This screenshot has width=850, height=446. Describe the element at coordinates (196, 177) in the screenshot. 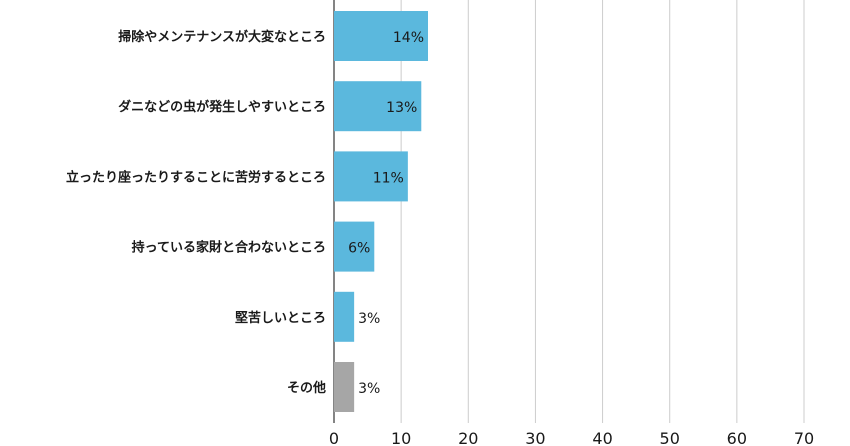

I see `category-label: 立ったり座ったりすることに苦労するところ` at that location.